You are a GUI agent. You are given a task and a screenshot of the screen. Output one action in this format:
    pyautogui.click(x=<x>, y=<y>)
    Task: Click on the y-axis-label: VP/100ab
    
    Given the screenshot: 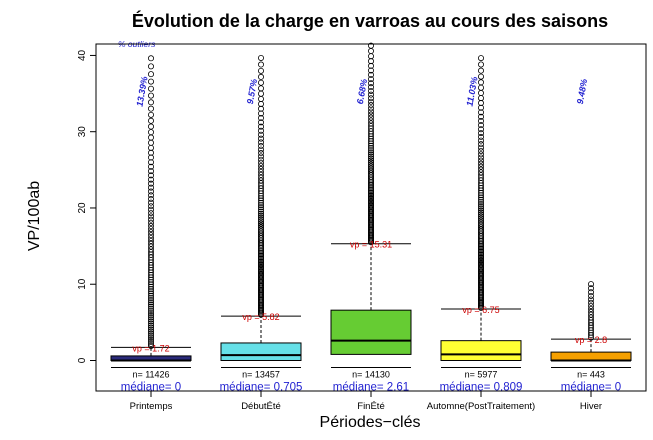 What is the action you would take?
    pyautogui.click(x=34, y=216)
    